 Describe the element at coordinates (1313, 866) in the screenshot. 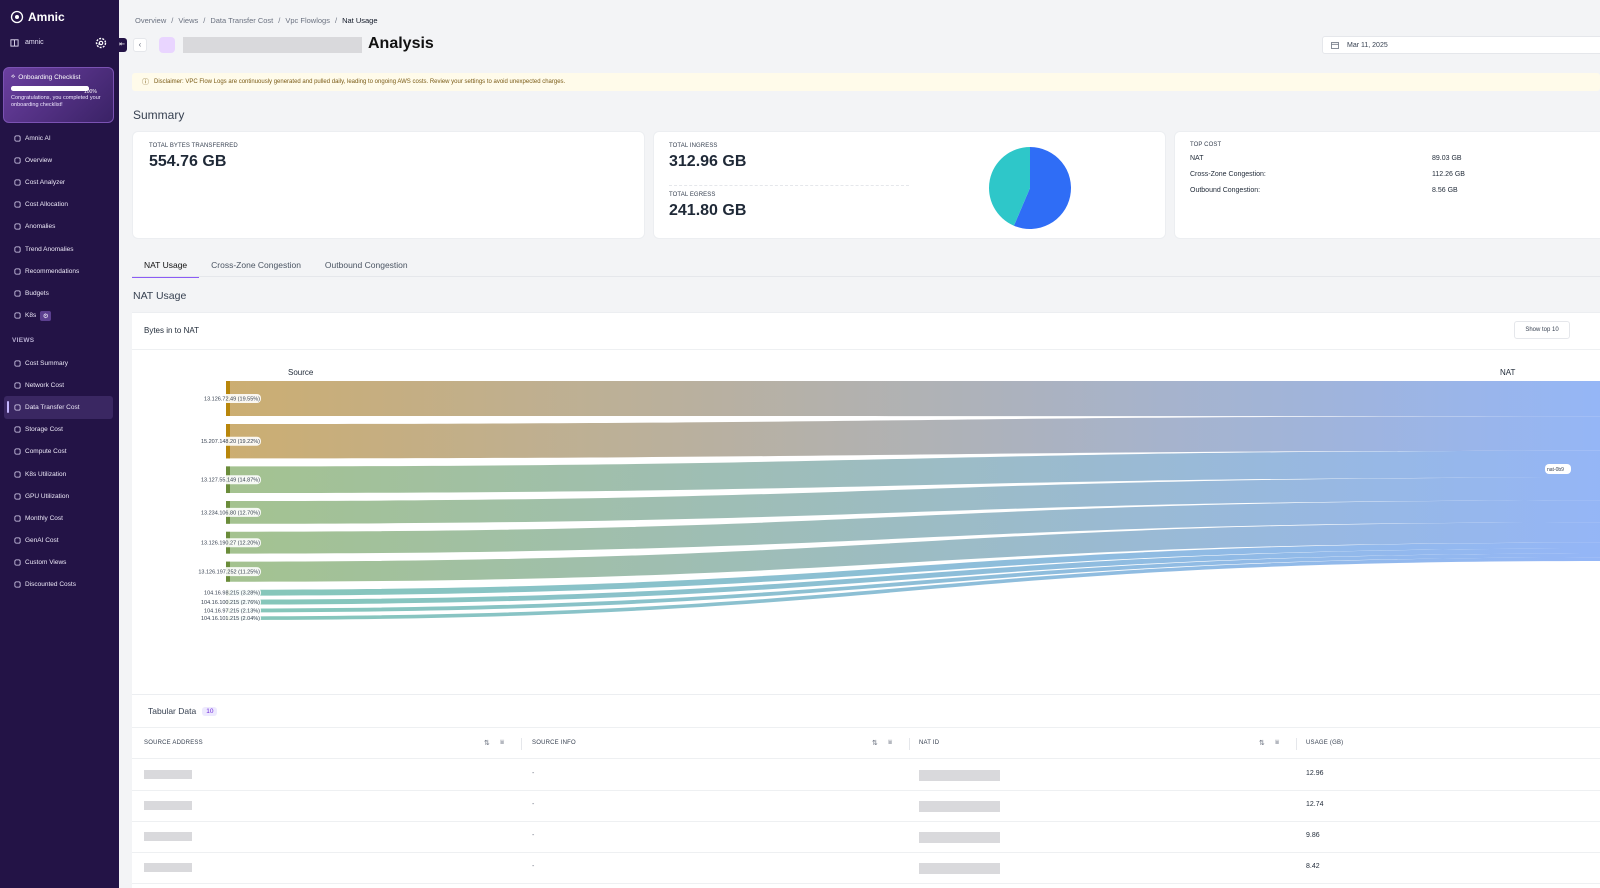

I see `usage-cell: 8.42` at that location.